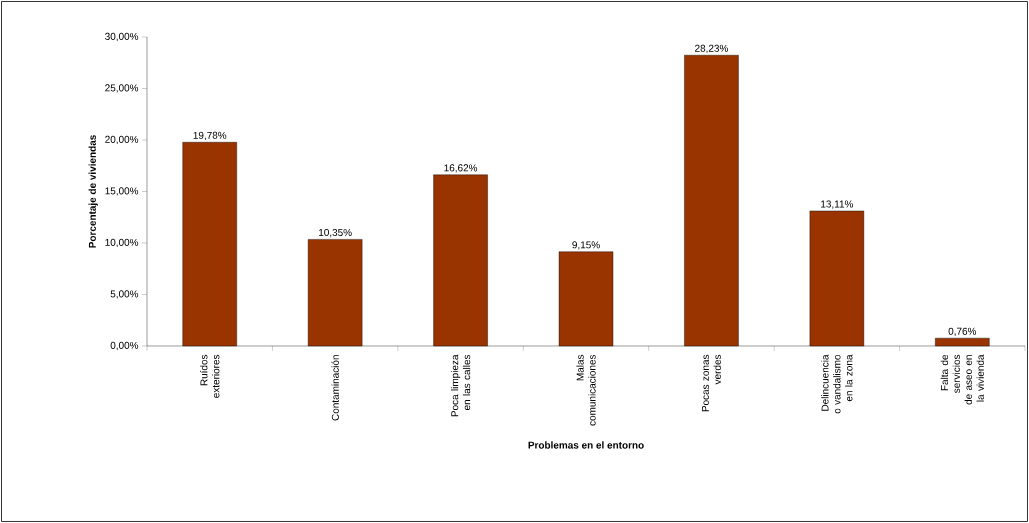 The height and width of the screenshot is (523, 1029). What do you see at coordinates (93, 191) in the screenshot?
I see `y-axis-title: Porcentaje de viviendas` at bounding box center [93, 191].